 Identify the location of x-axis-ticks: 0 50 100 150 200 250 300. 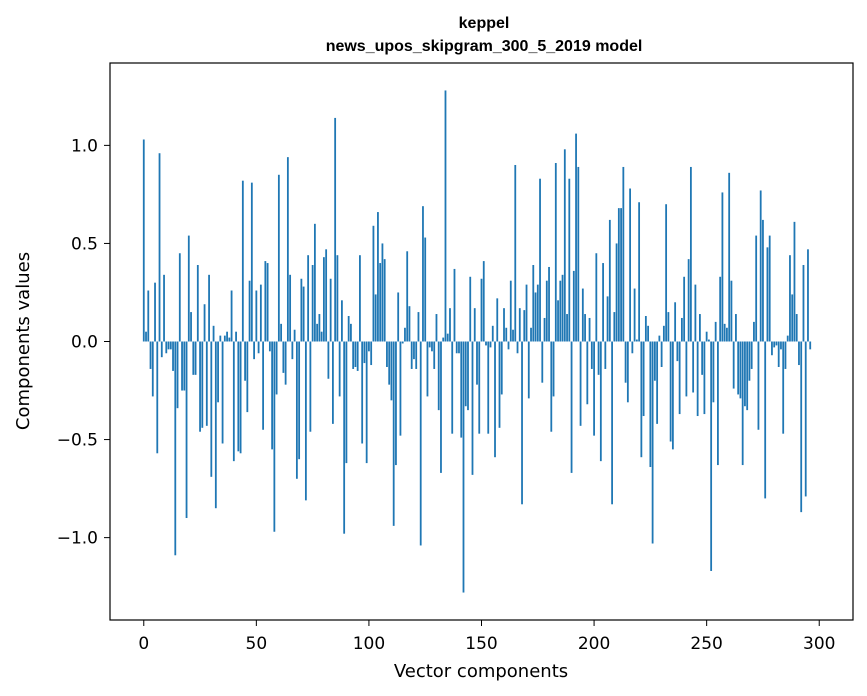
(486, 637).